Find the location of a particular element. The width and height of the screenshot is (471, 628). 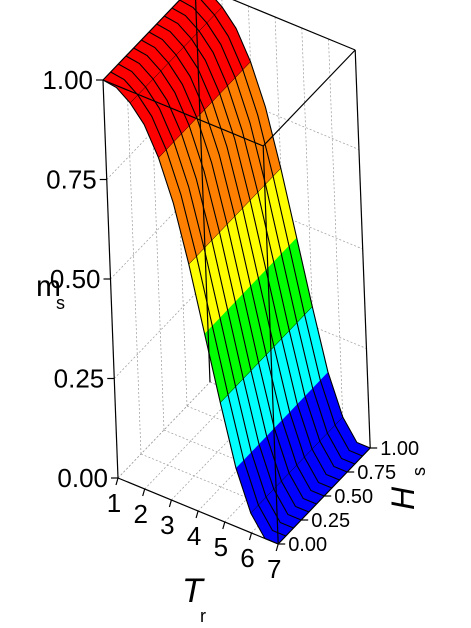

z-tick-label: 0.00 is located at coordinates (82, 478).